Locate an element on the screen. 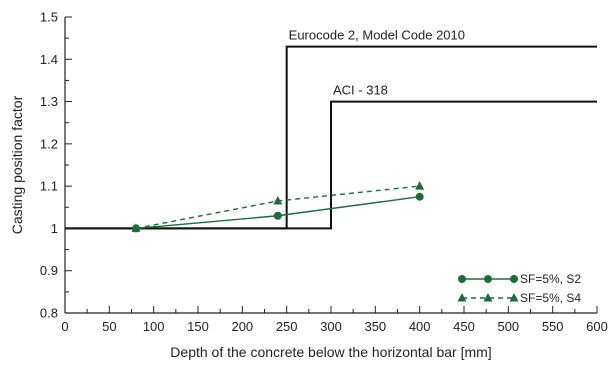  series-line-s4 is located at coordinates (277, 207).